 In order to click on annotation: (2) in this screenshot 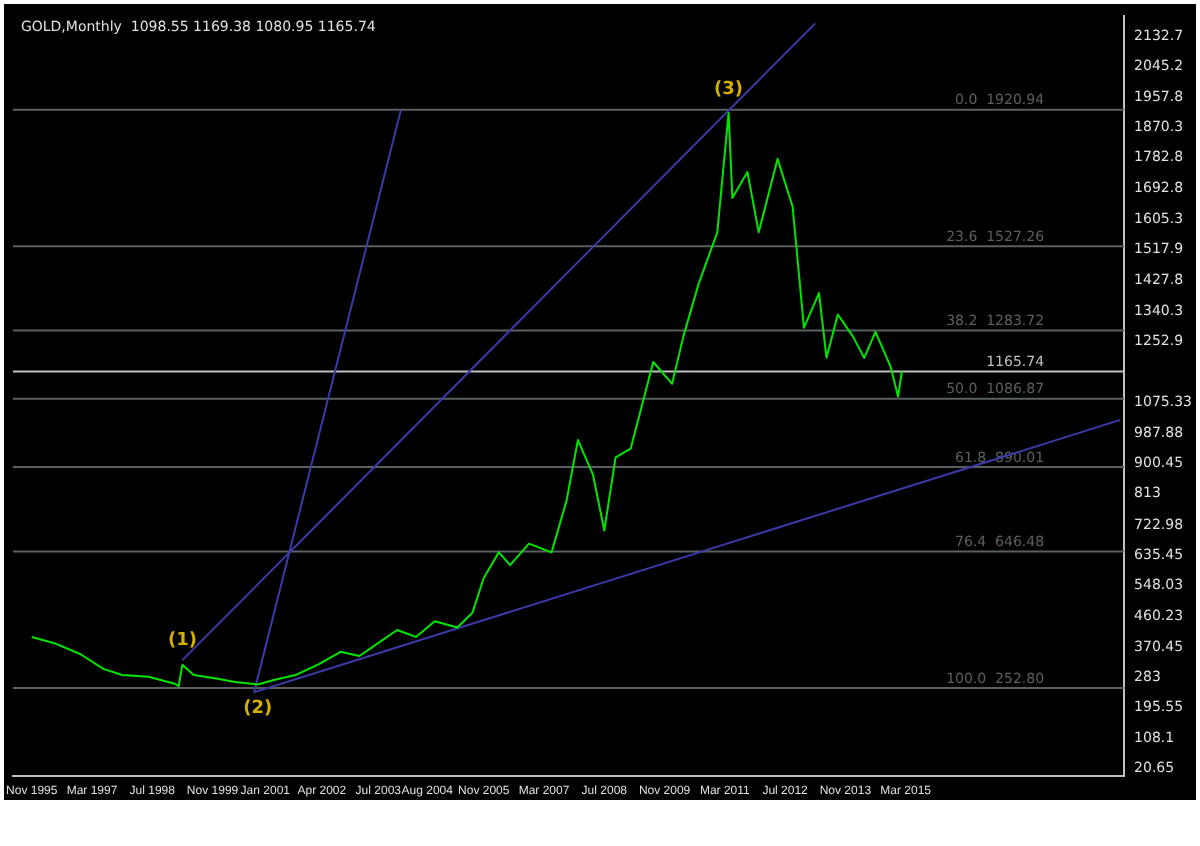, I will do `click(258, 709)`.